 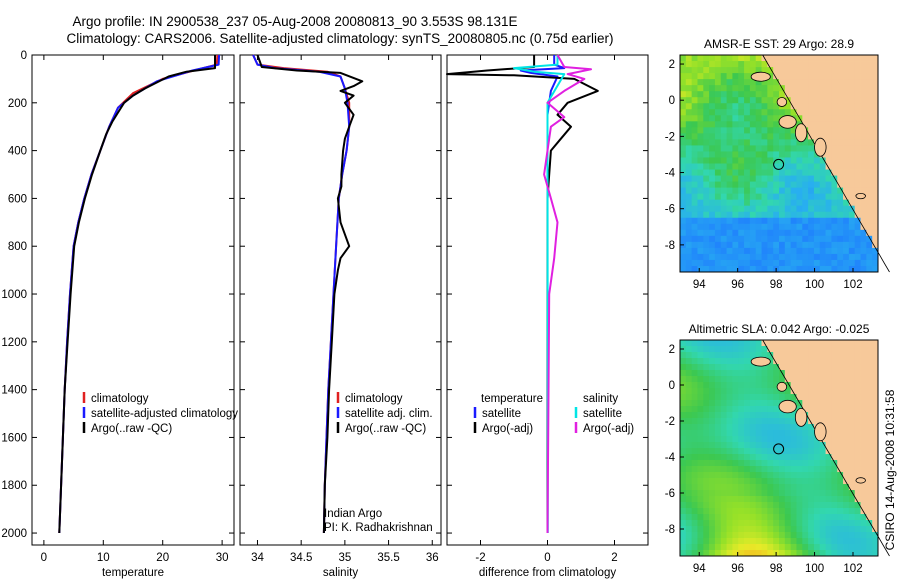 I want to click on sst-map-ytick-label: -6, so click(x=670, y=210).